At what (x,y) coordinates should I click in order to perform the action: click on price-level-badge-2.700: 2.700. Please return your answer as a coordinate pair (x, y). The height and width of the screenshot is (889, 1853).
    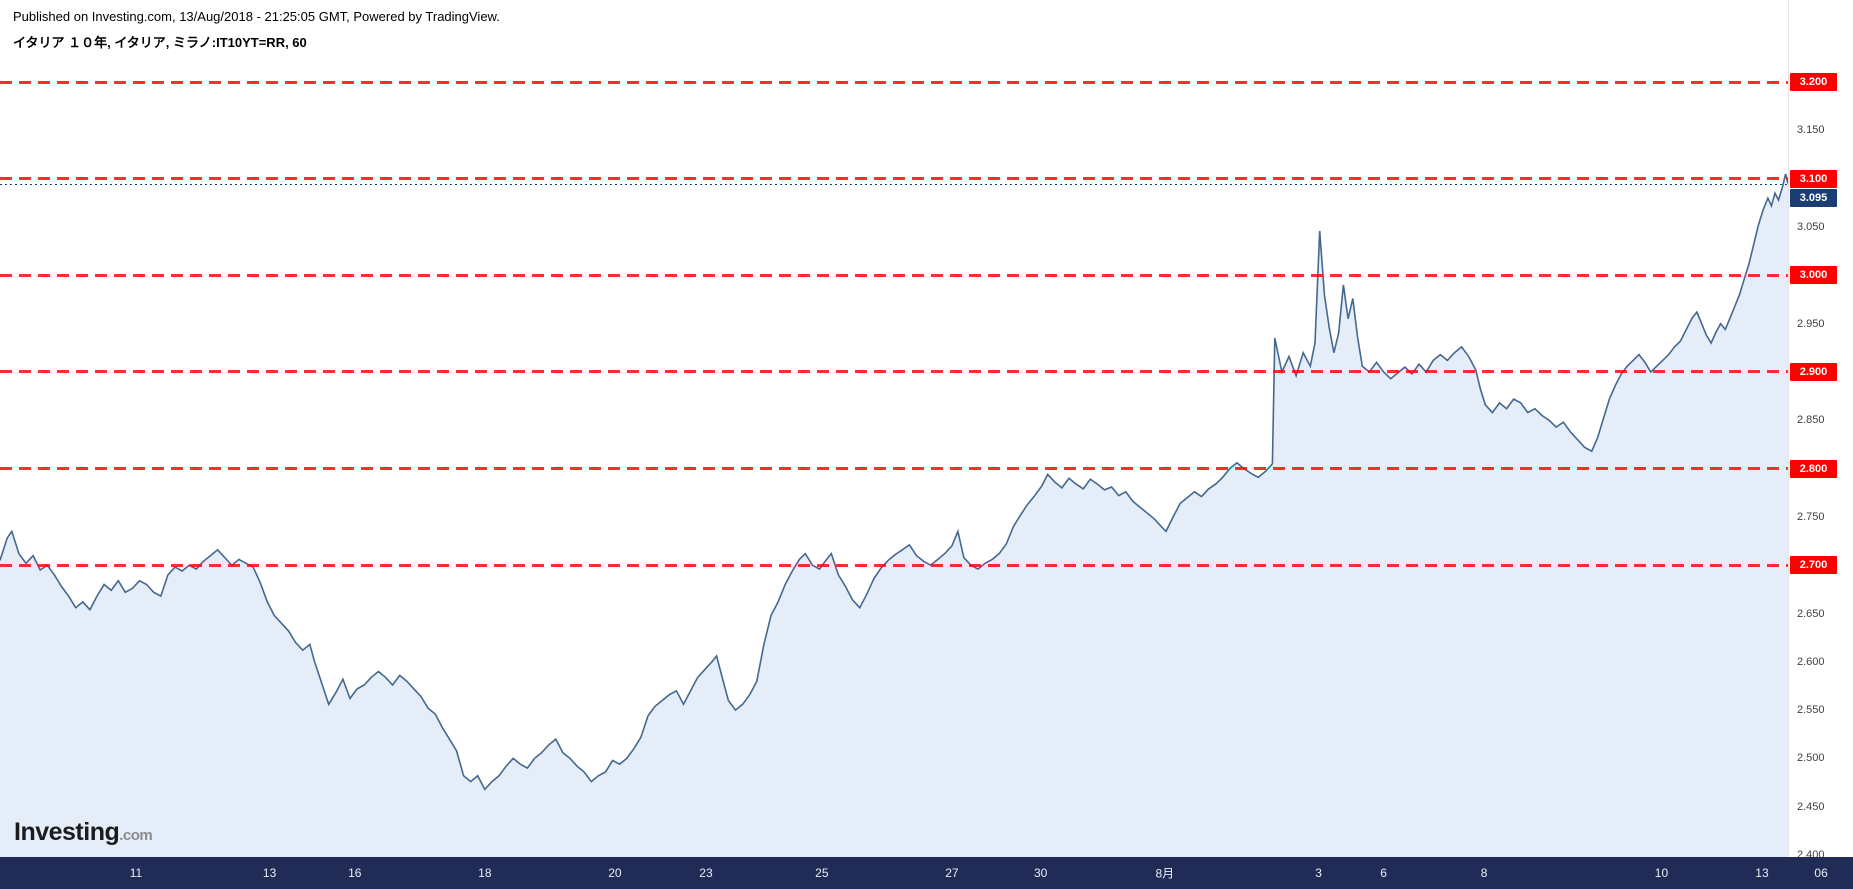
    Looking at the image, I should click on (1813, 565).